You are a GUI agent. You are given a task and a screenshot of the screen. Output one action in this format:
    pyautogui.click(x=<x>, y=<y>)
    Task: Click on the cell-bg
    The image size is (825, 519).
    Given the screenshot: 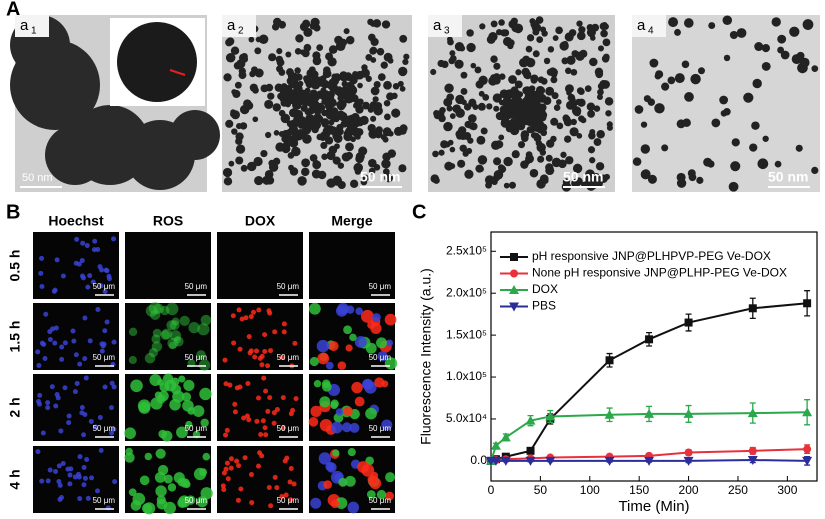 What is the action you would take?
    pyautogui.click(x=352, y=265)
    